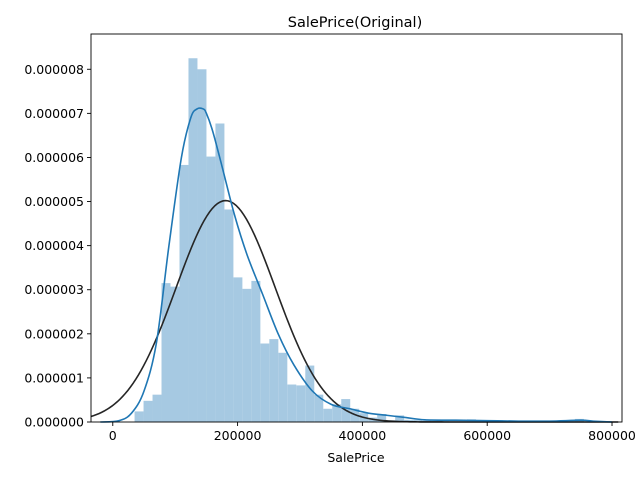 Image resolution: width=640 pixels, height=480 pixels. What do you see at coordinates (54, 69) in the screenshot?
I see `y-tick-label: 0.000008` at bounding box center [54, 69].